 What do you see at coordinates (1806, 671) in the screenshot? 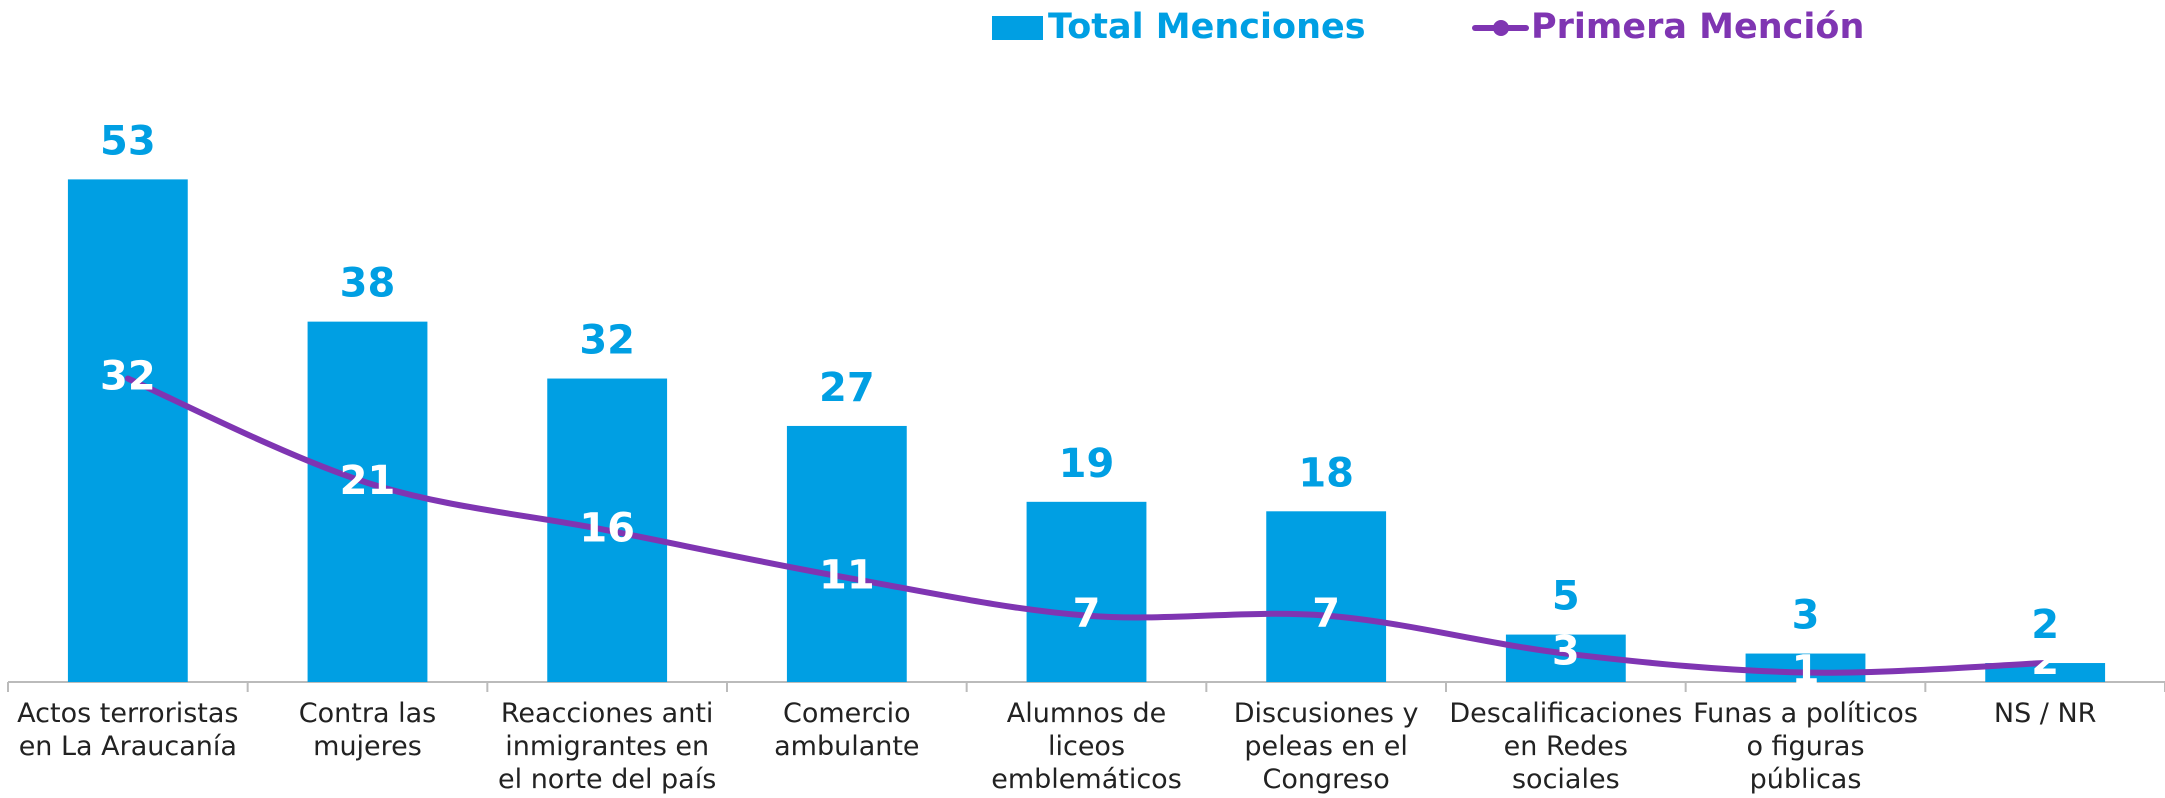
I see `line-value-label: 1` at bounding box center [1806, 671].